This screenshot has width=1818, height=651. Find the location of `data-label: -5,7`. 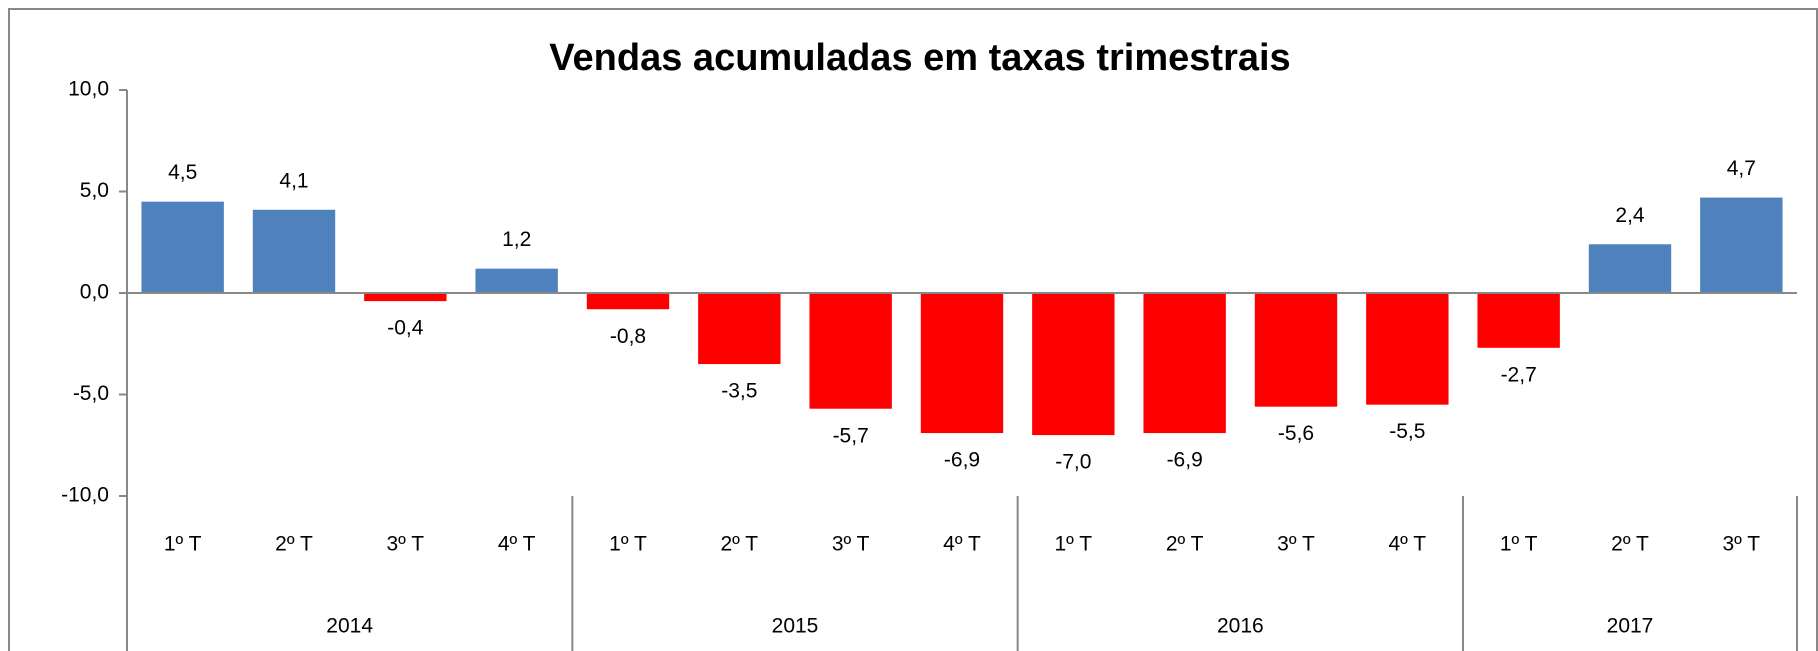

data-label: -5,7 is located at coordinates (851, 435).